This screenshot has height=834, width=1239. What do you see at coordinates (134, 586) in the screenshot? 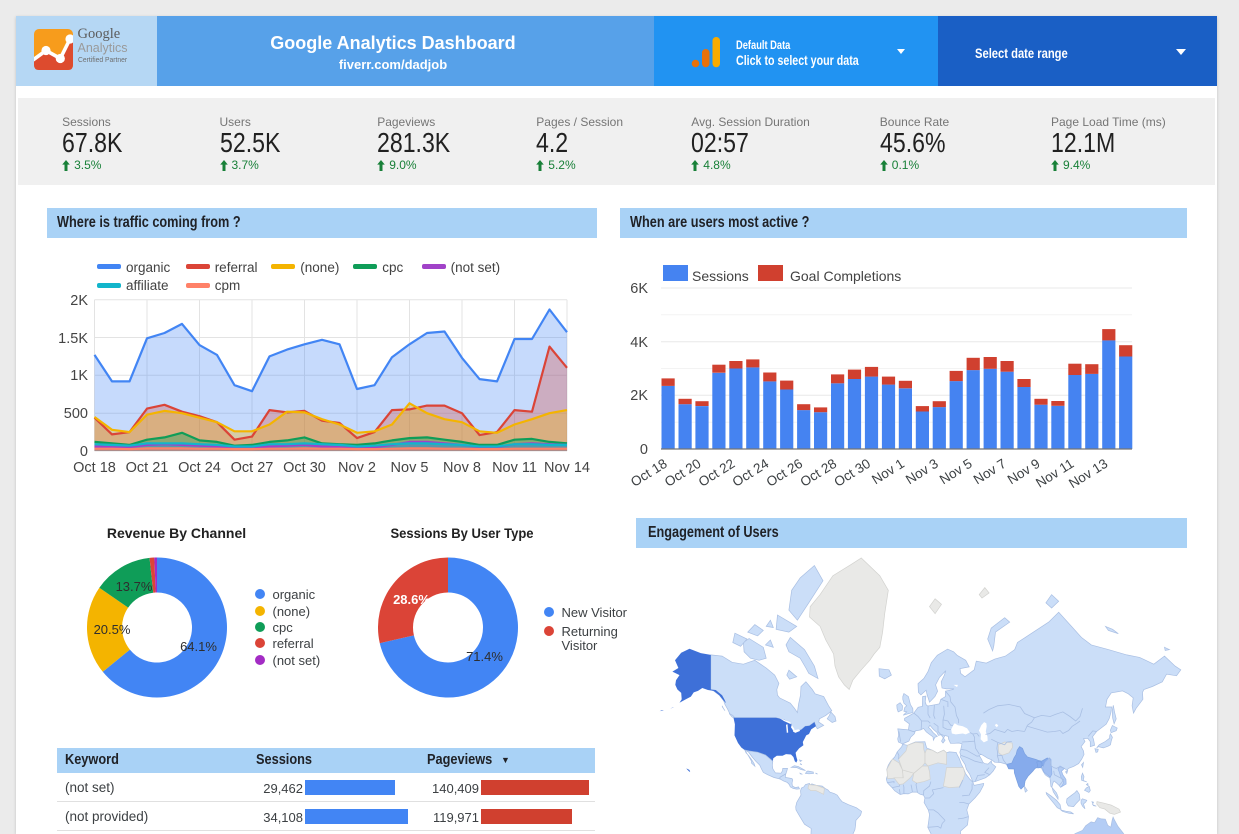
I see `svg-text: 13.7%` at bounding box center [134, 586].